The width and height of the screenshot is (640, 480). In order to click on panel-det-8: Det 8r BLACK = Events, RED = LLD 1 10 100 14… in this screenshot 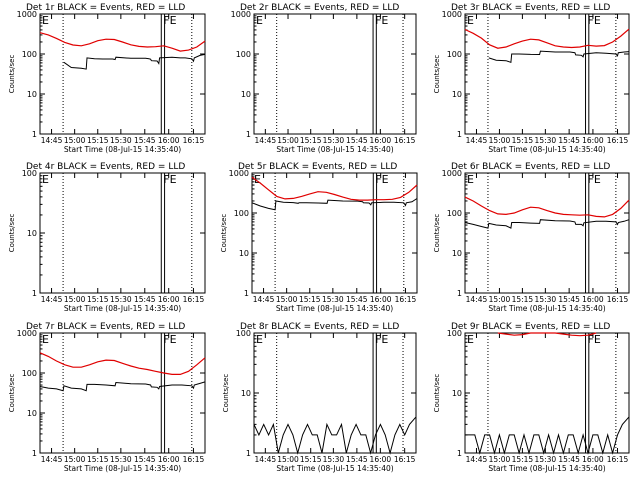, I will do `click(319, 397)`.